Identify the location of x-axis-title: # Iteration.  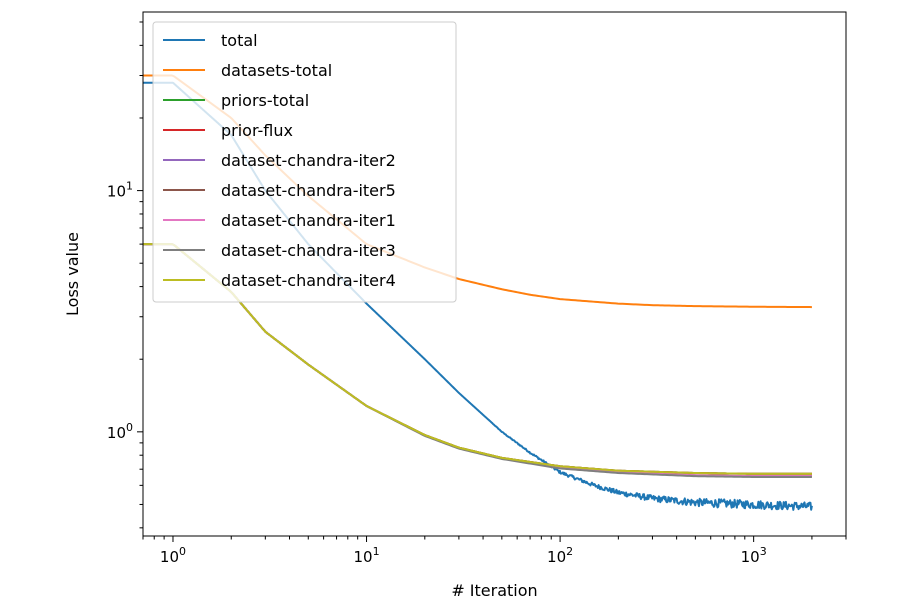
(494, 590).